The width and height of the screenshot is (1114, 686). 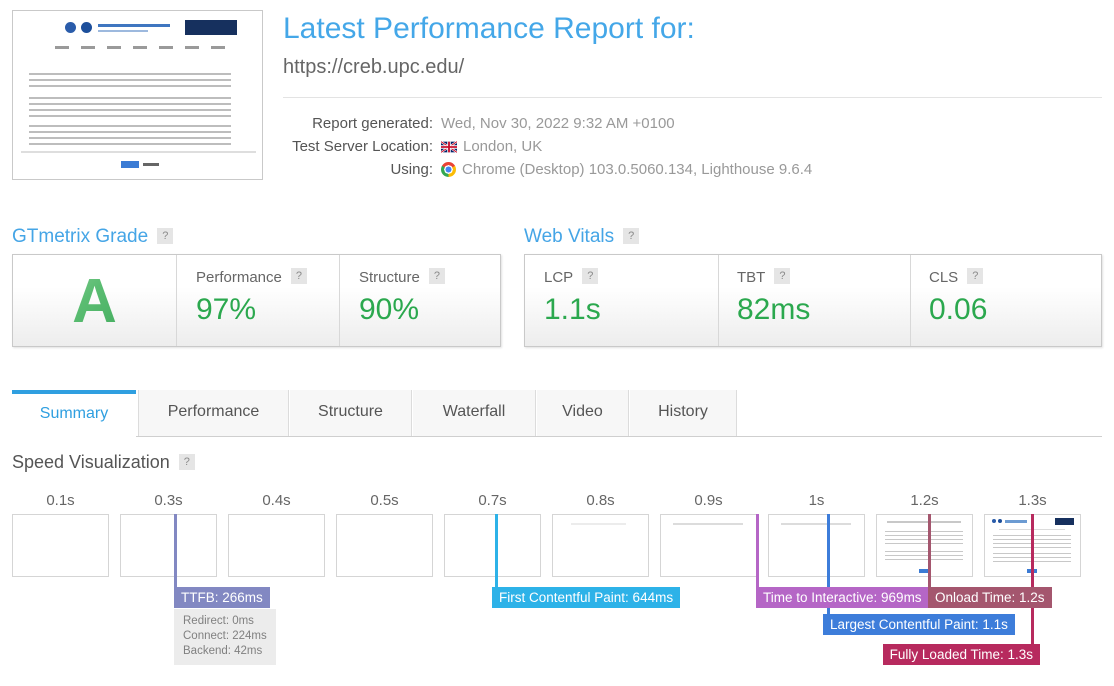 What do you see at coordinates (175, 551) in the screenshot?
I see `ttfb-marker-line` at bounding box center [175, 551].